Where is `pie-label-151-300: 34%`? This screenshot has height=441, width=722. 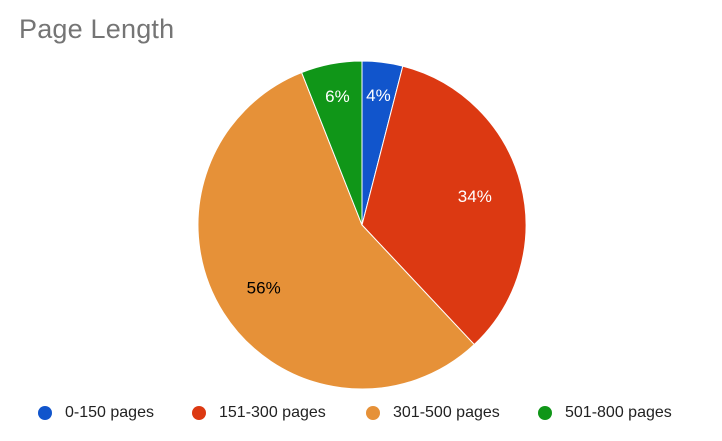 pie-label-151-300: 34% is located at coordinates (475, 196).